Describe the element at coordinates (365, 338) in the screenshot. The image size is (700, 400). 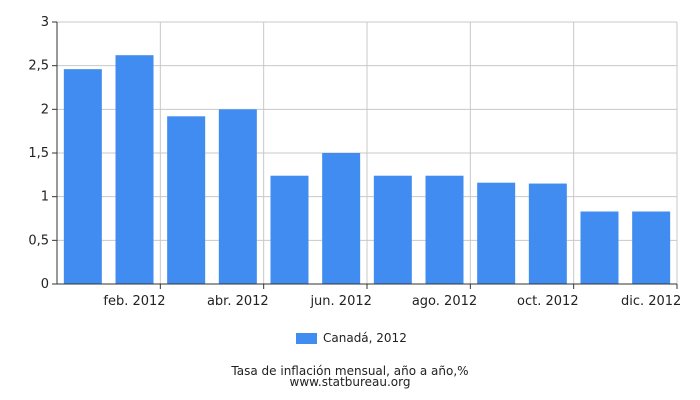
I see `legend-label: Canadá, 2012` at that location.